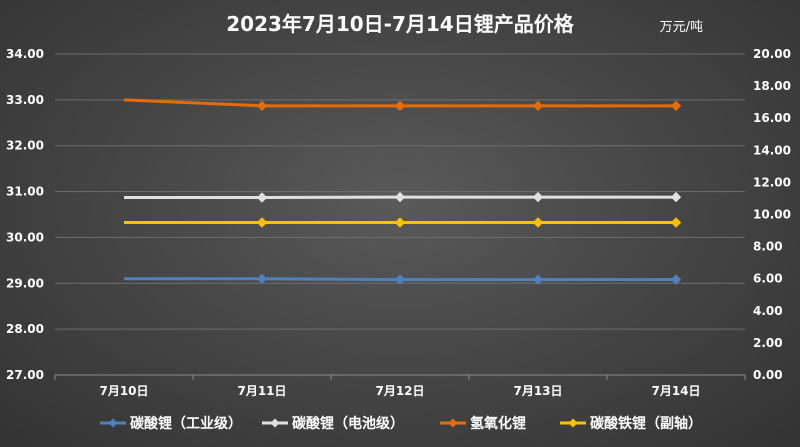 The image size is (800, 447). Describe the element at coordinates (25, 329) in the screenshot. I see `y-left-tick-label: 28.00` at that location.